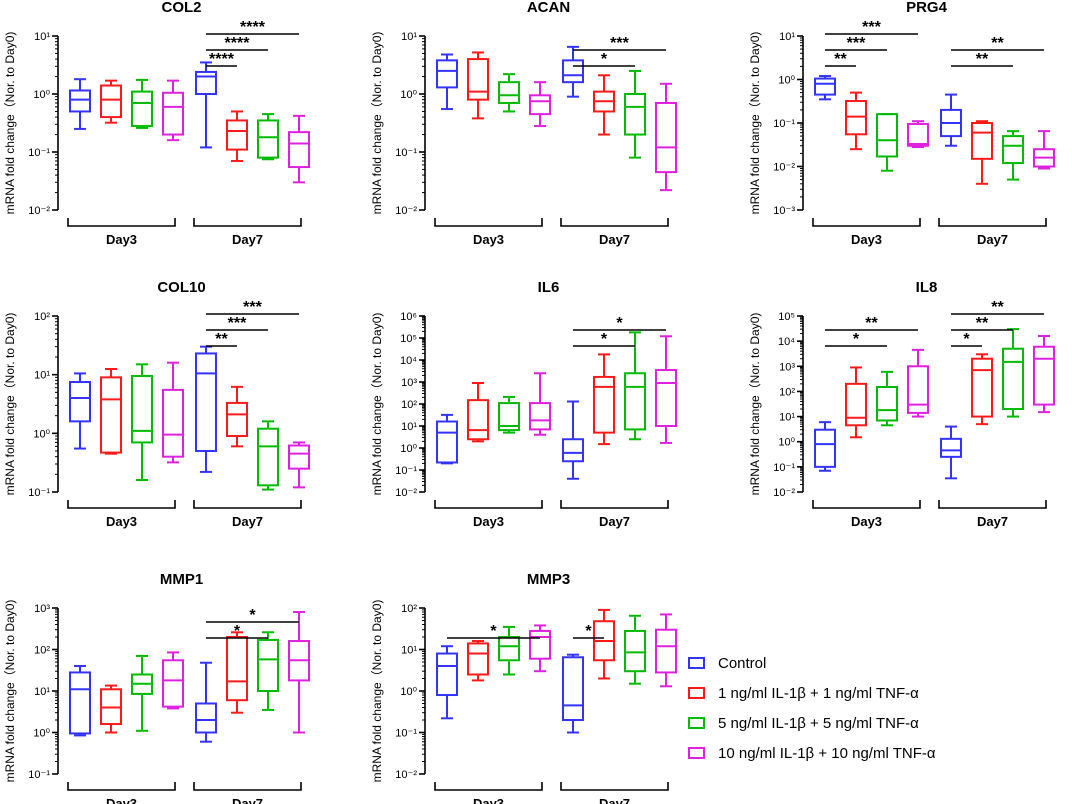 This screenshot has width=1072, height=804. I want to click on panel-title: ACAN, so click(548, 8).